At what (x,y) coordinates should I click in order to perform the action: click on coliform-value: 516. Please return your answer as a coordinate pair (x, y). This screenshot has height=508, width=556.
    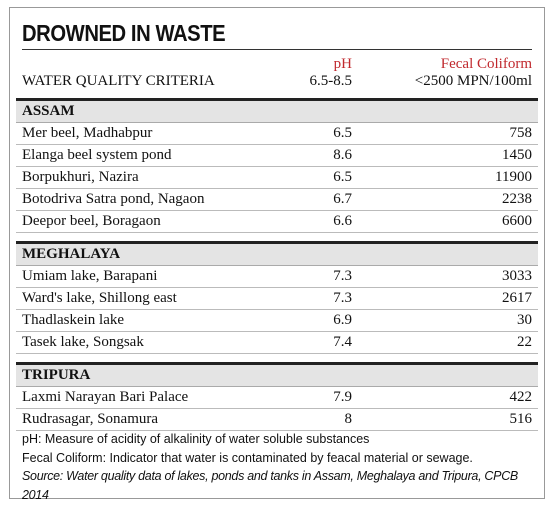
    Looking at the image, I should click on (521, 419).